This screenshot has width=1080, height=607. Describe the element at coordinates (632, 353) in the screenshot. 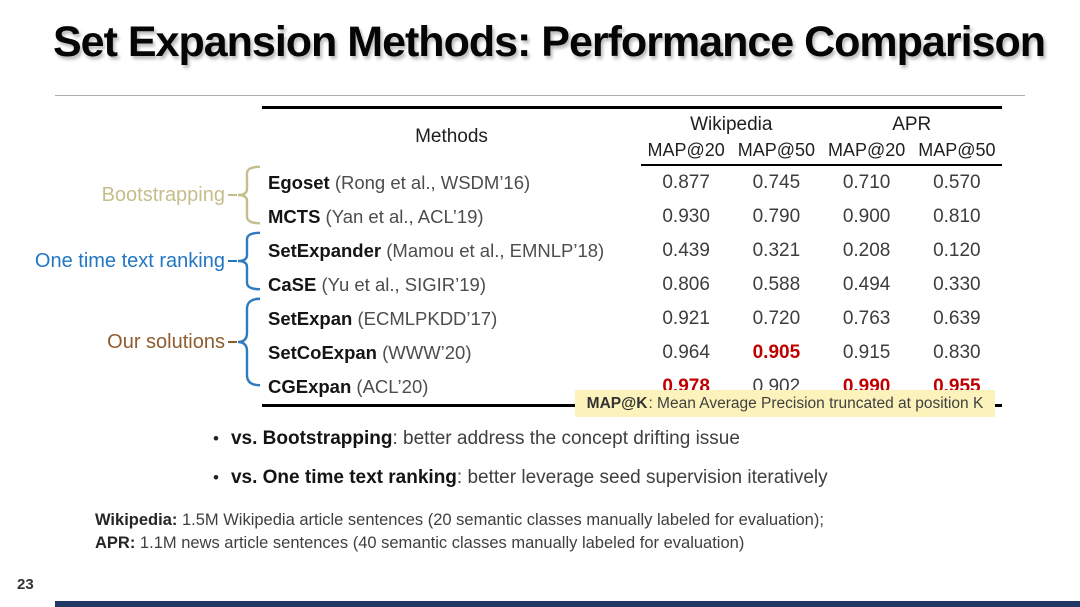

I see `table-row: SetCoExpan (WWW’20) 0.964 0.905 0.915 0.830` at that location.